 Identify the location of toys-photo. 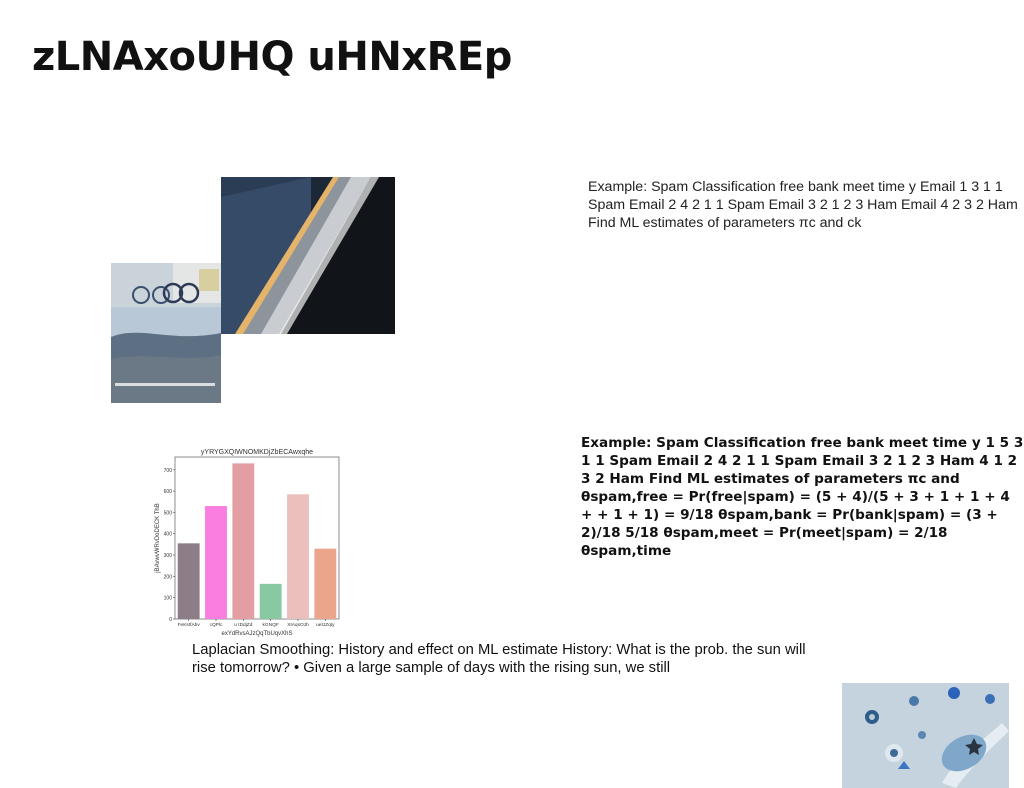
(925, 735).